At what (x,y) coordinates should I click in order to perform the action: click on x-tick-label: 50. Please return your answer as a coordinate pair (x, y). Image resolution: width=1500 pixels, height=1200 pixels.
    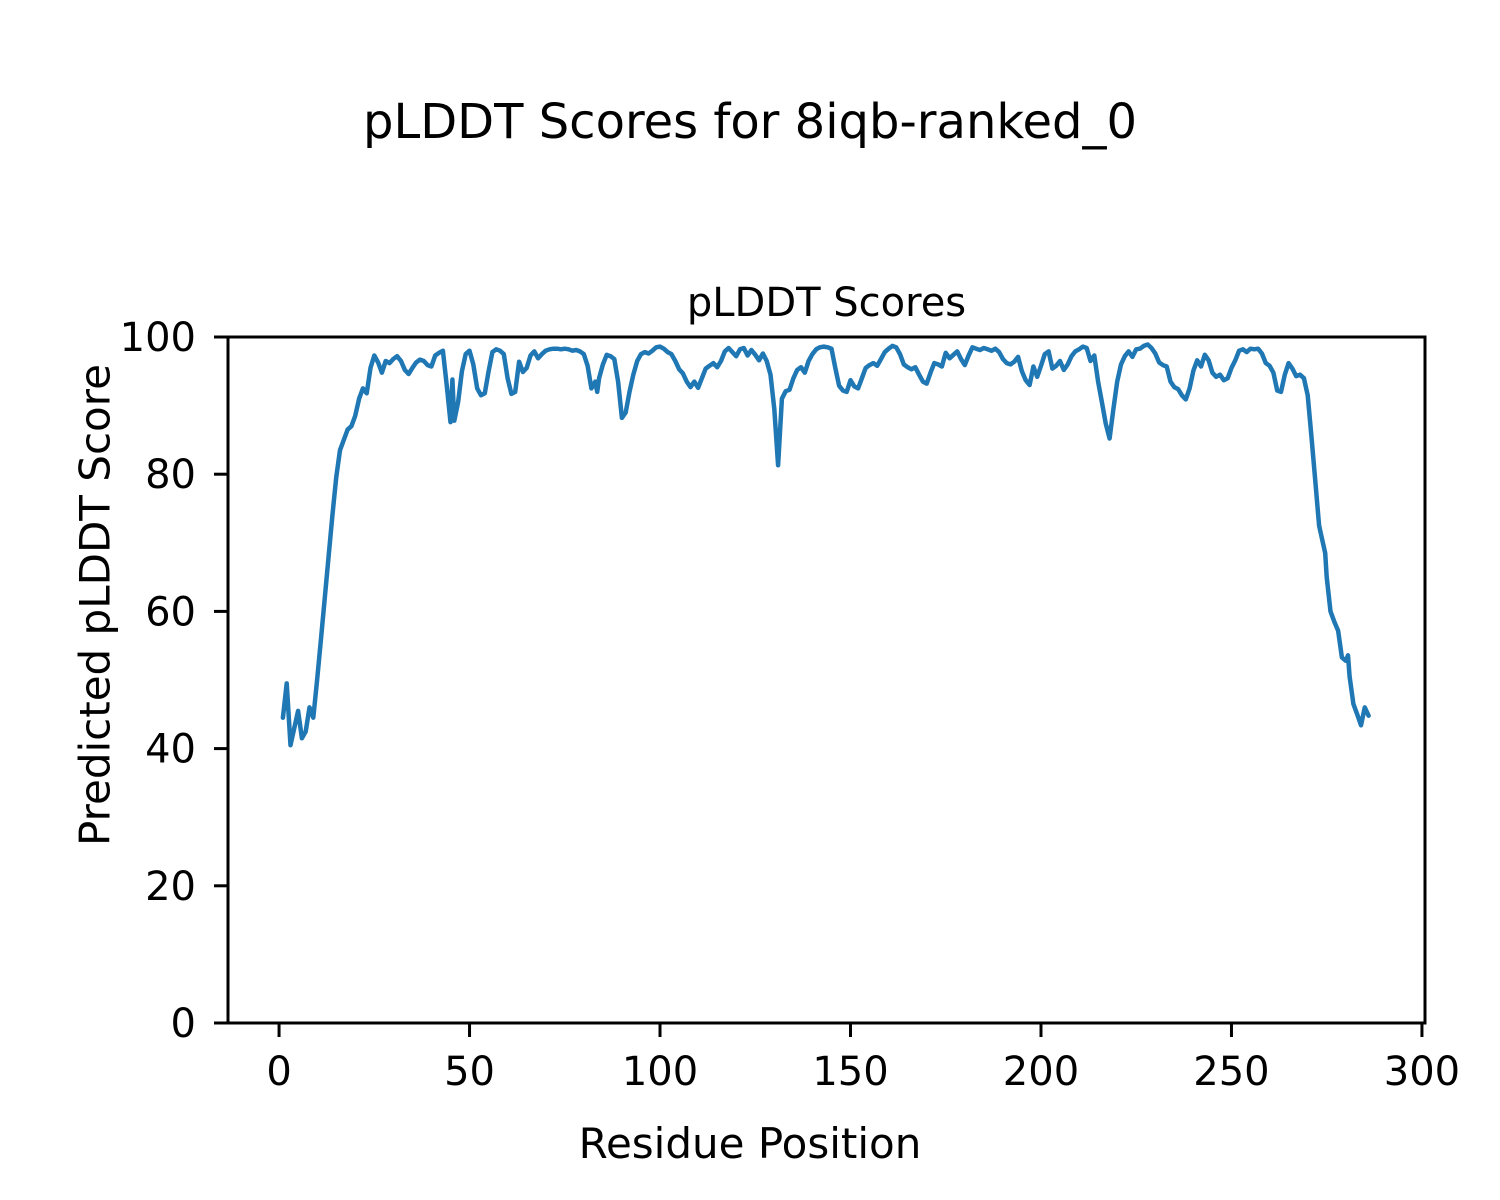
    Looking at the image, I should click on (469, 1072).